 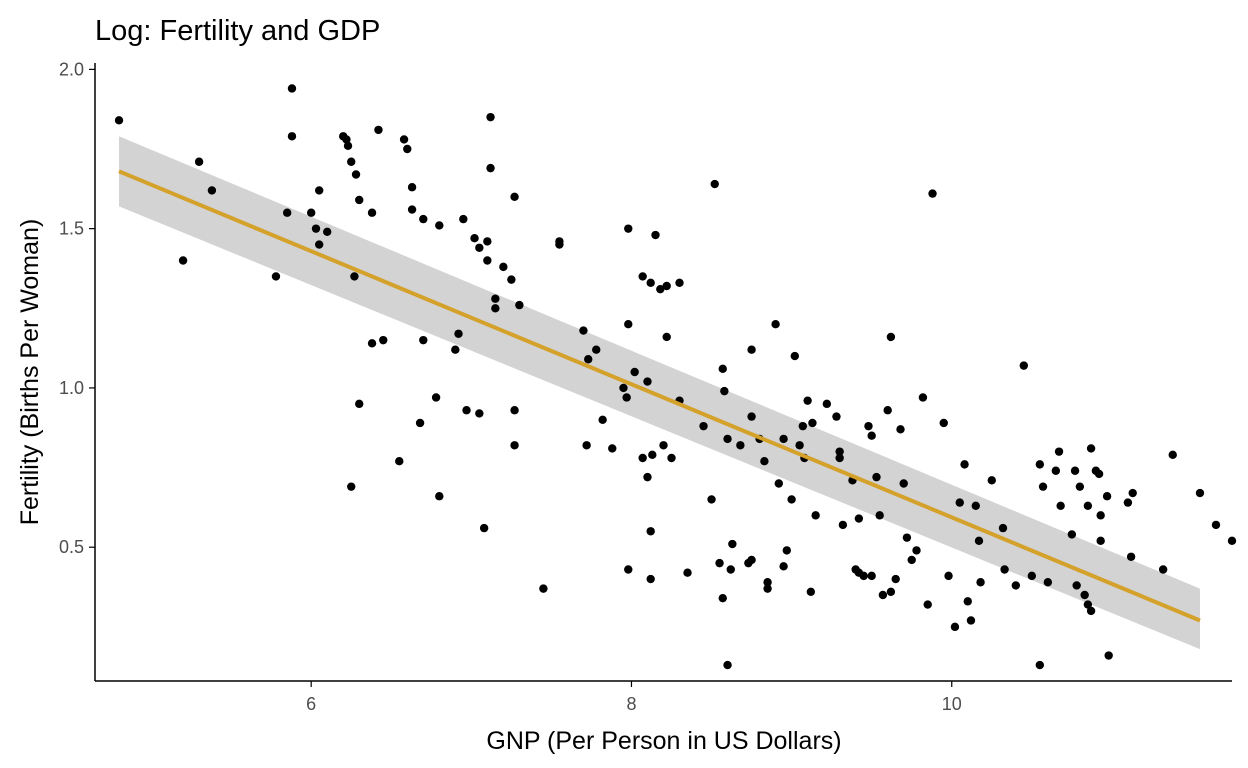 What do you see at coordinates (237, 31) in the screenshot?
I see `chart-title: Log: Fertility and GDP` at bounding box center [237, 31].